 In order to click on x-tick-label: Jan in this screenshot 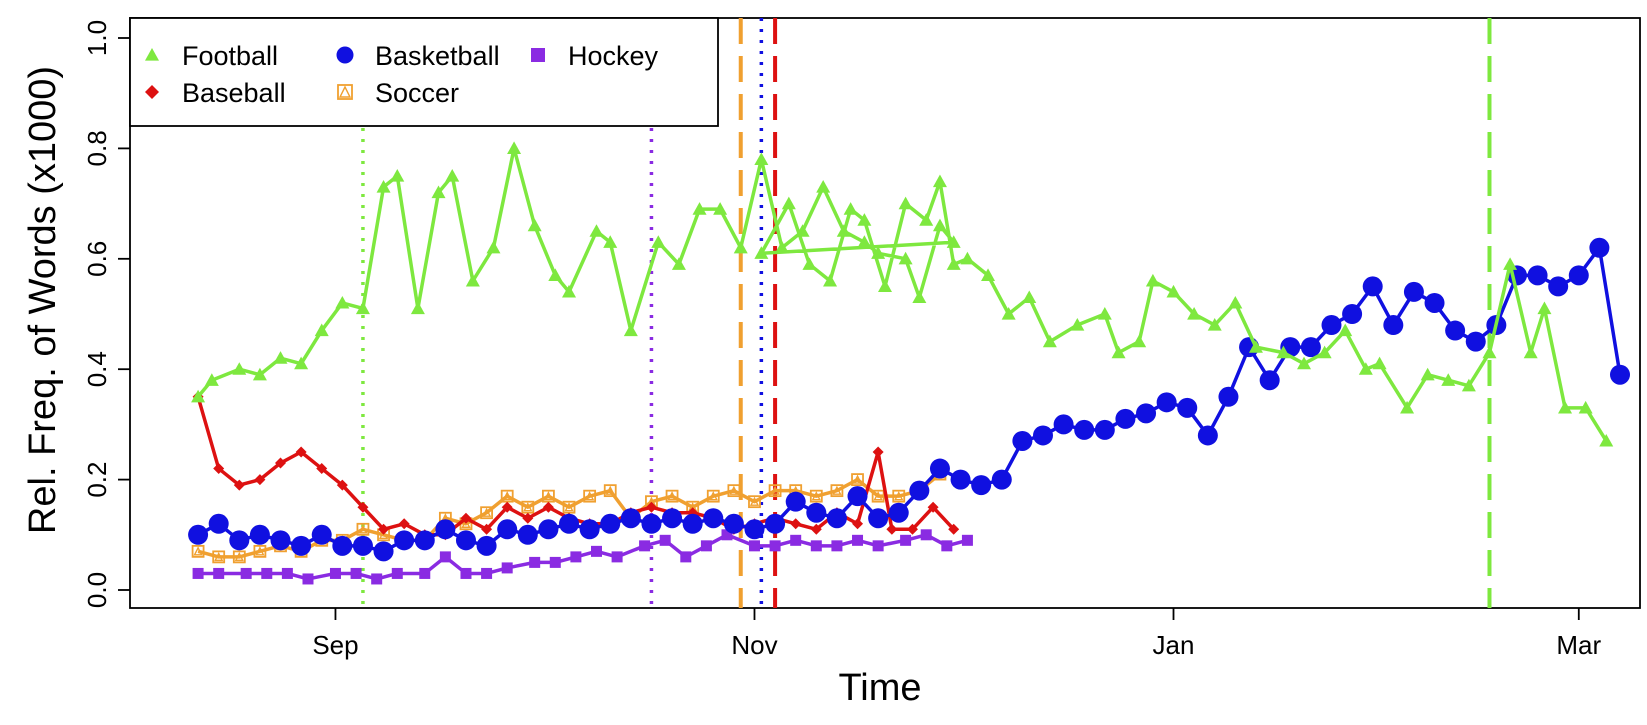, I will do `click(1174, 645)`.